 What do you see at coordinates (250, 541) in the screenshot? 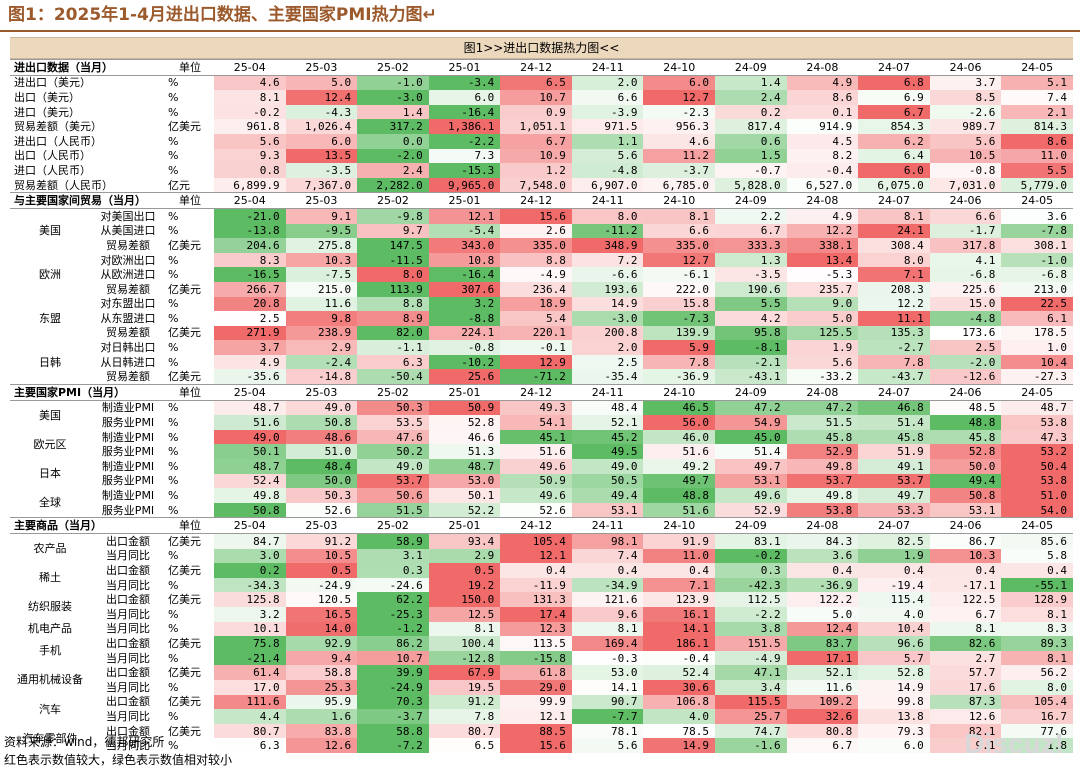
I see `heatmap-cell: 84.7` at bounding box center [250, 541].